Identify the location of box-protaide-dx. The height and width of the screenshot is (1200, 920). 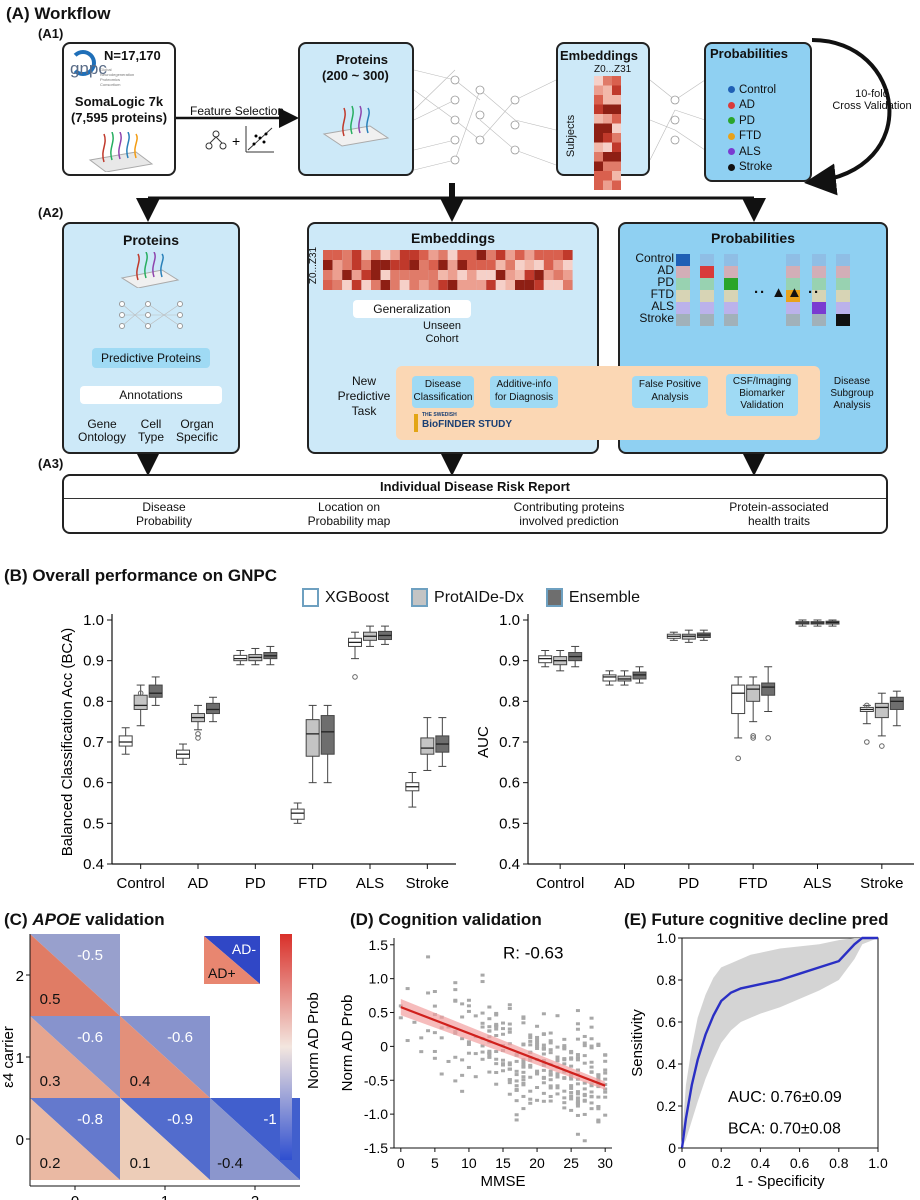
(312, 738).